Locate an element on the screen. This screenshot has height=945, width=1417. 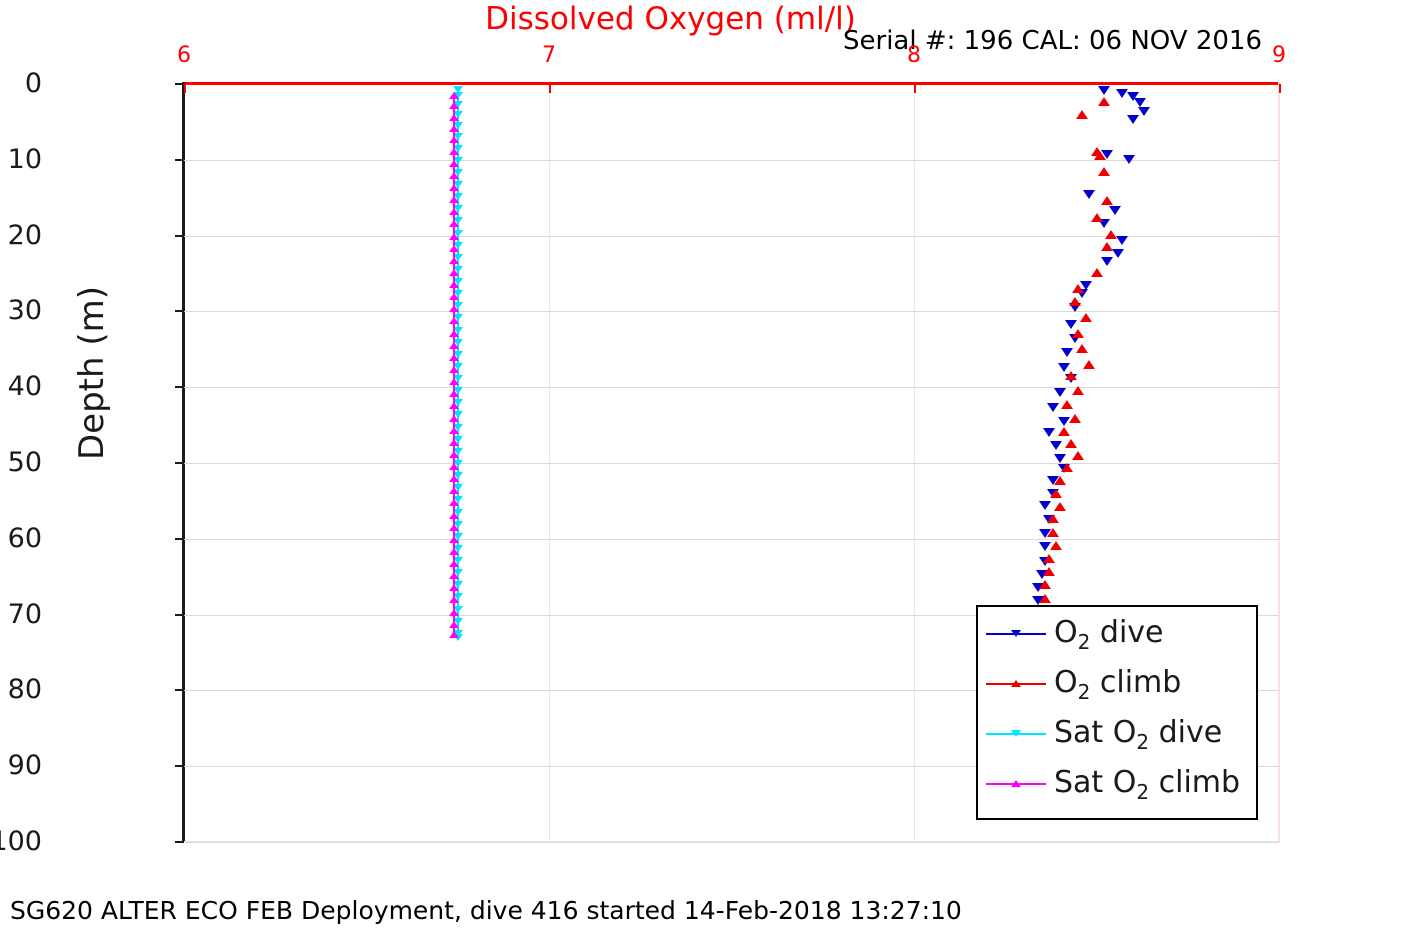
y-tick-label: 50 is located at coordinates (24, 462).